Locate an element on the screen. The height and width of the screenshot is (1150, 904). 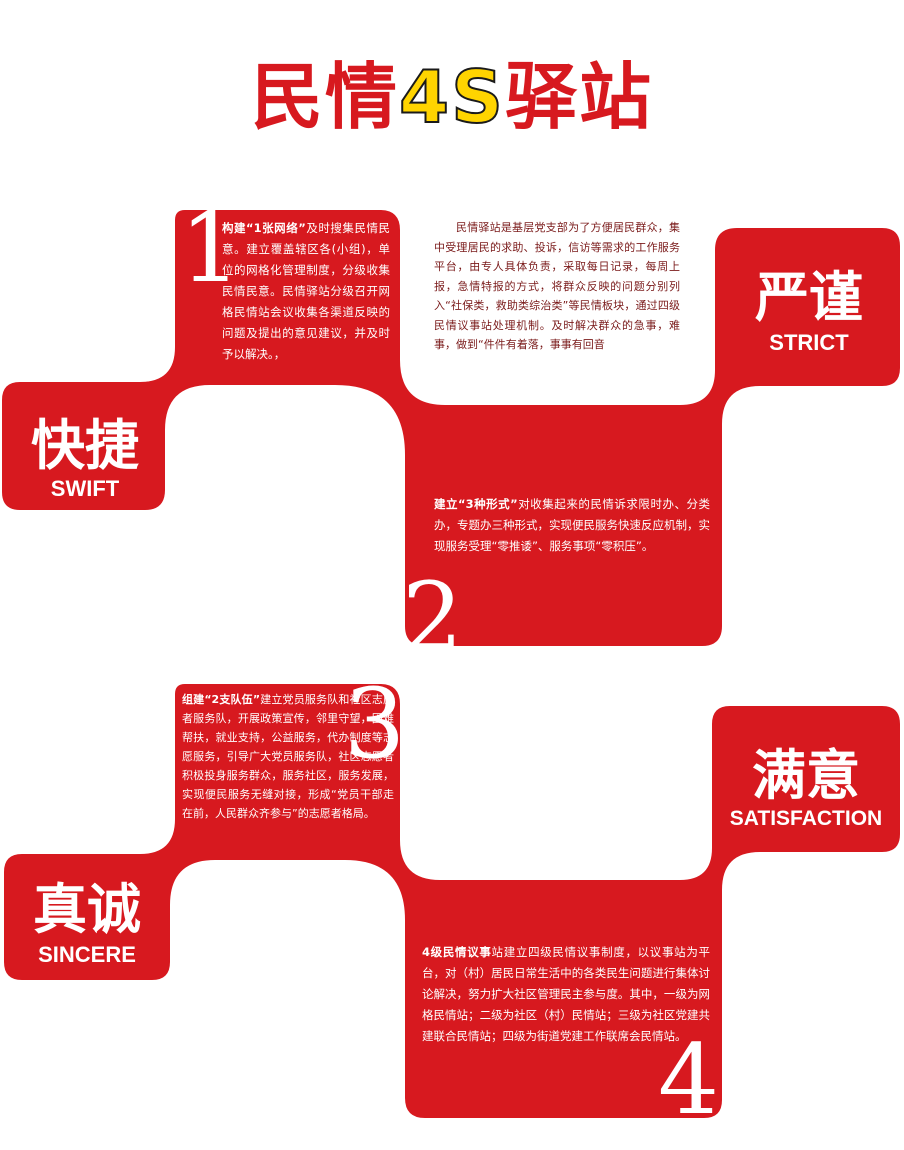
sincere-label-zh: 真诚 is located at coordinates (87, 909).